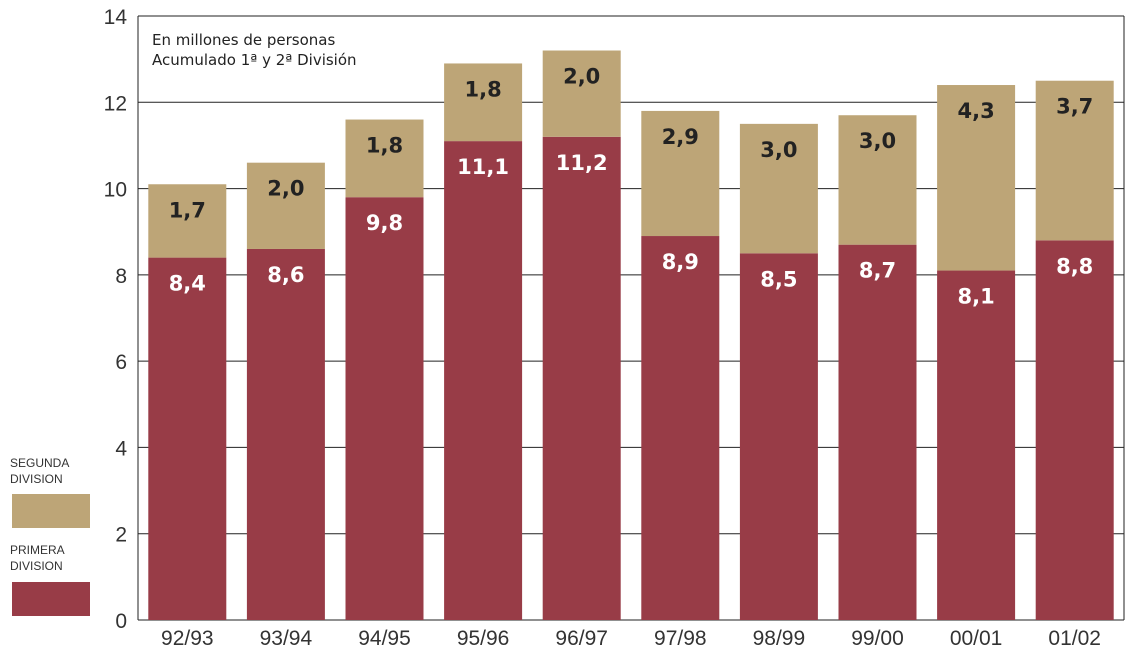  Describe the element at coordinates (1074, 107) in the screenshot. I see `data-label-segunda: 3,7` at that location.